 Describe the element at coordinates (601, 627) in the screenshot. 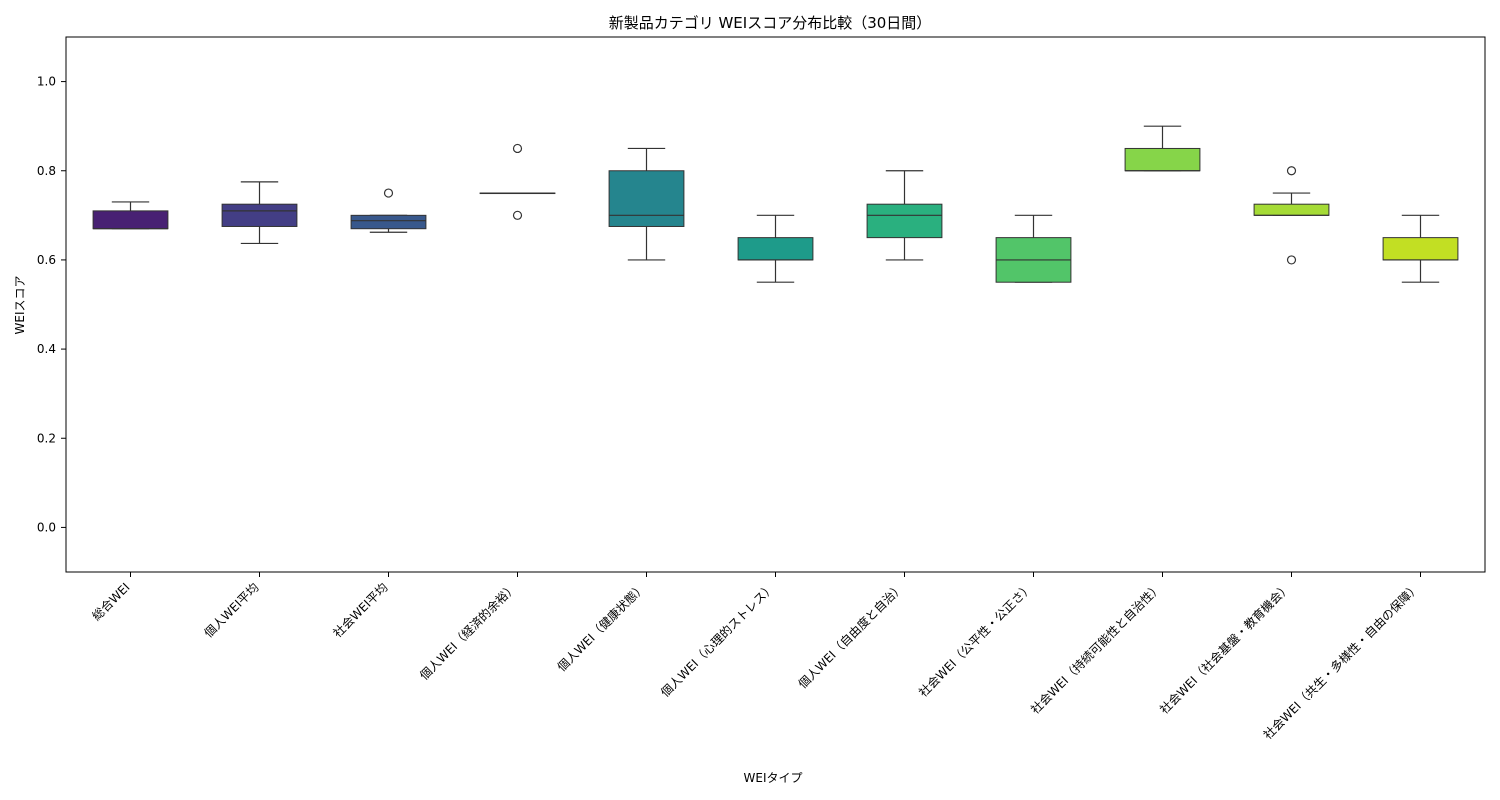

I see `x-tick-label: 個人WEI（健康状態）` at that location.